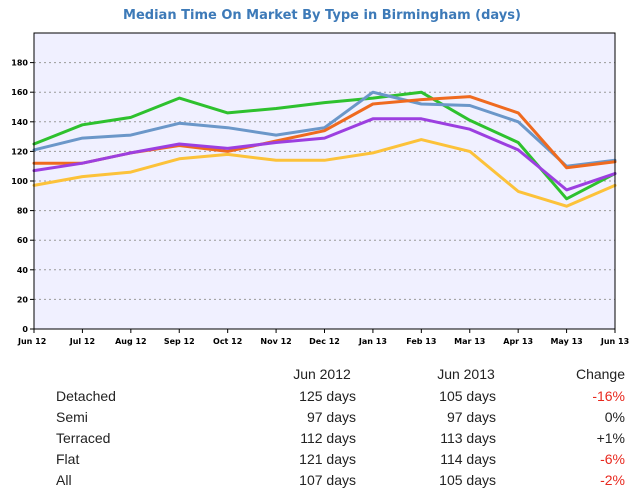 The height and width of the screenshot is (493, 644). I want to click on y-tick-label-60: 60, so click(23, 240).